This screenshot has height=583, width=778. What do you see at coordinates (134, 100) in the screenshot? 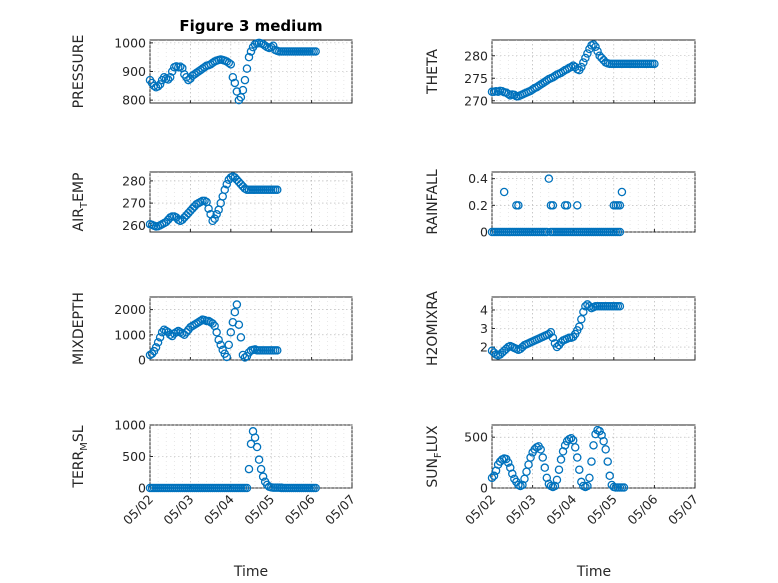
I see `y-tick-label: 800` at bounding box center [134, 100].